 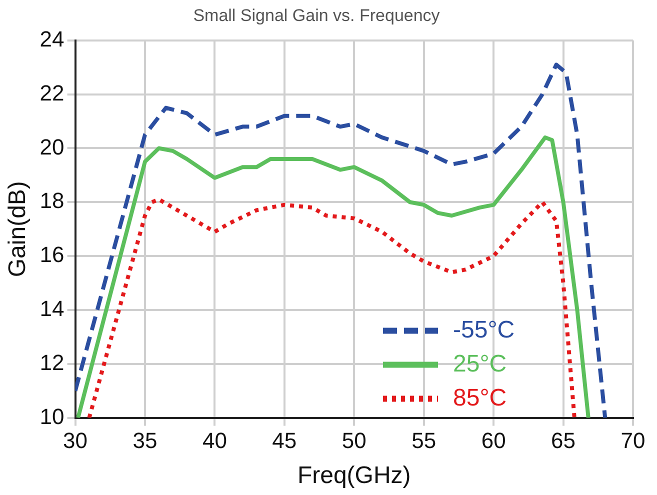 I want to click on x-tick-label: 35, so click(x=145, y=441).